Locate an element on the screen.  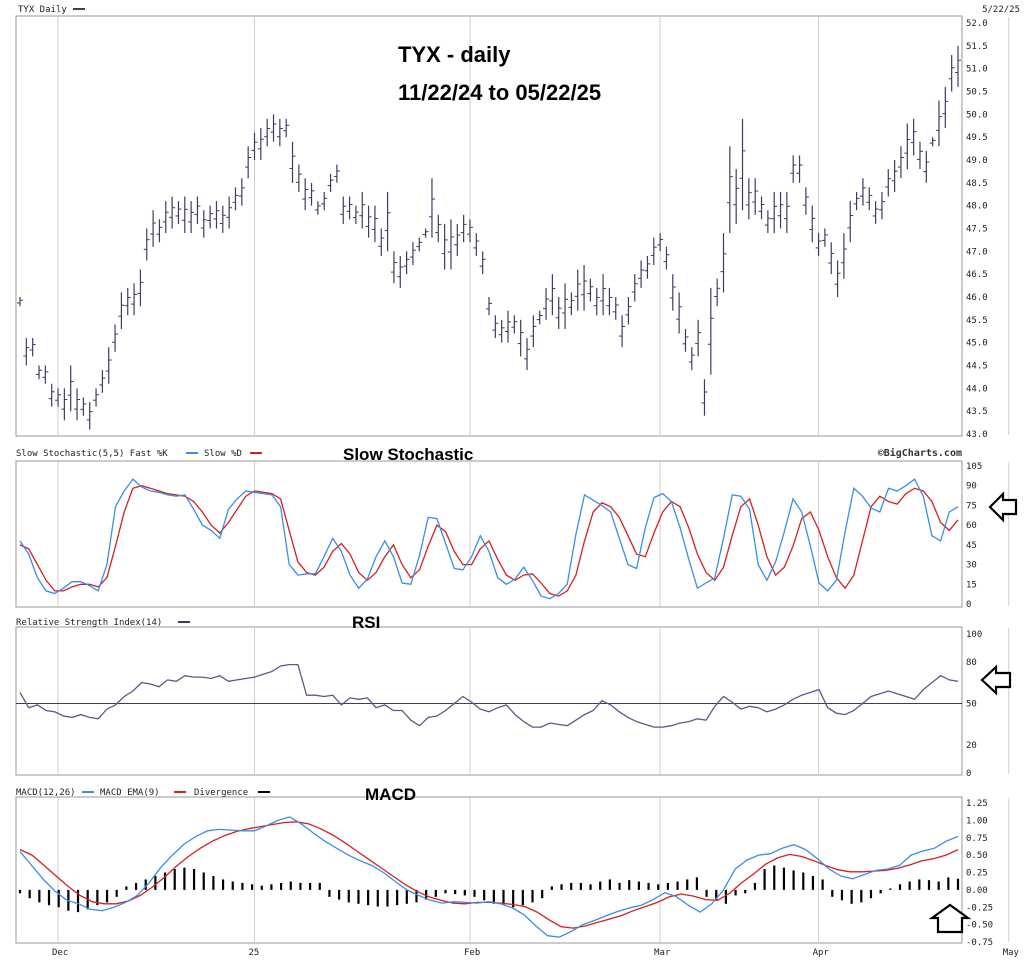
price-tick-label: 52.0 is located at coordinates (977, 24).